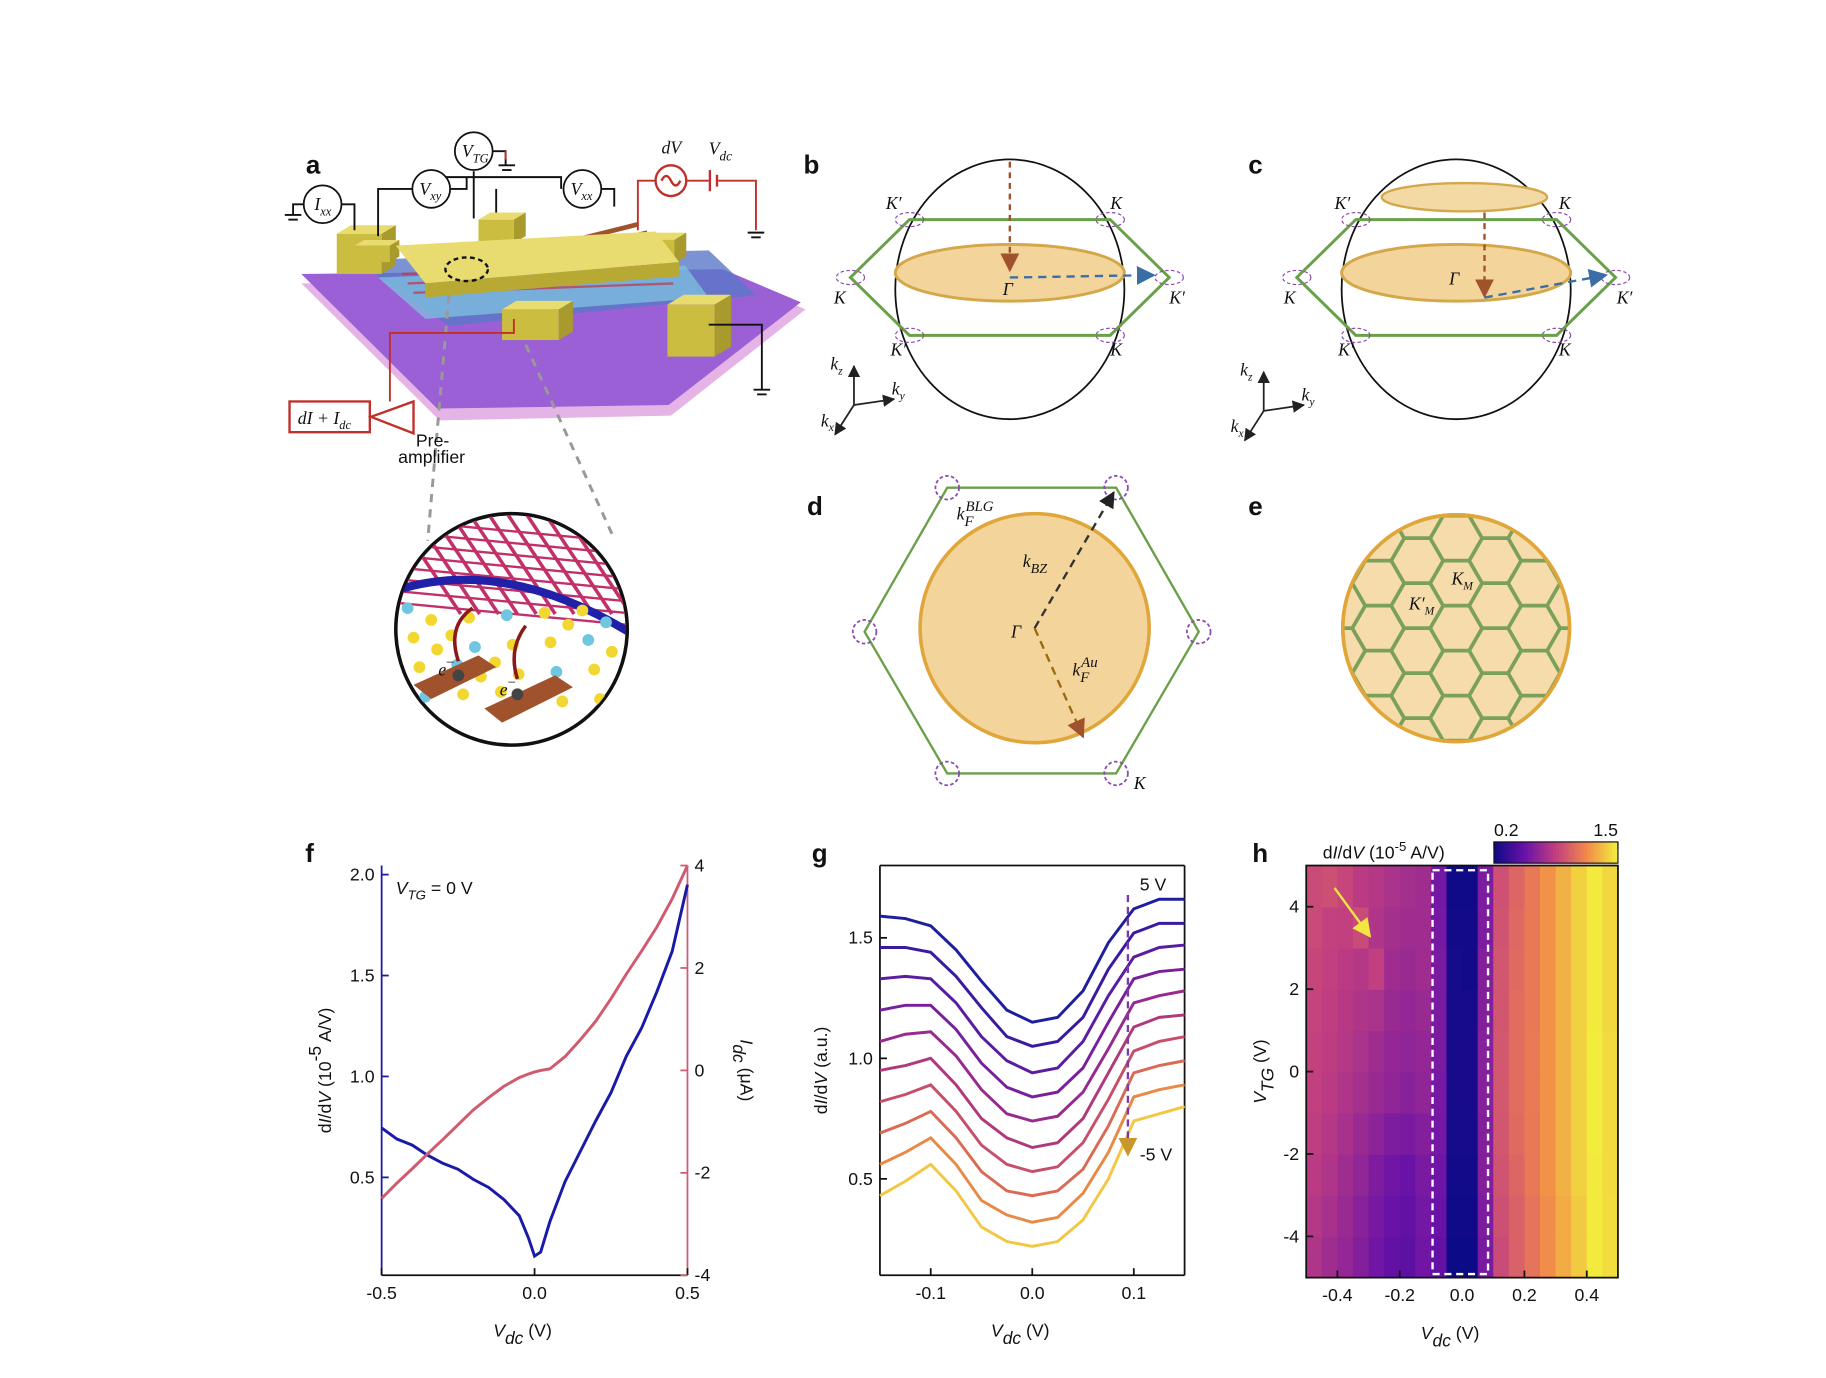 The width and height of the screenshot is (1826, 1378). I want to click on text-part: dc, so click(514, 1338).